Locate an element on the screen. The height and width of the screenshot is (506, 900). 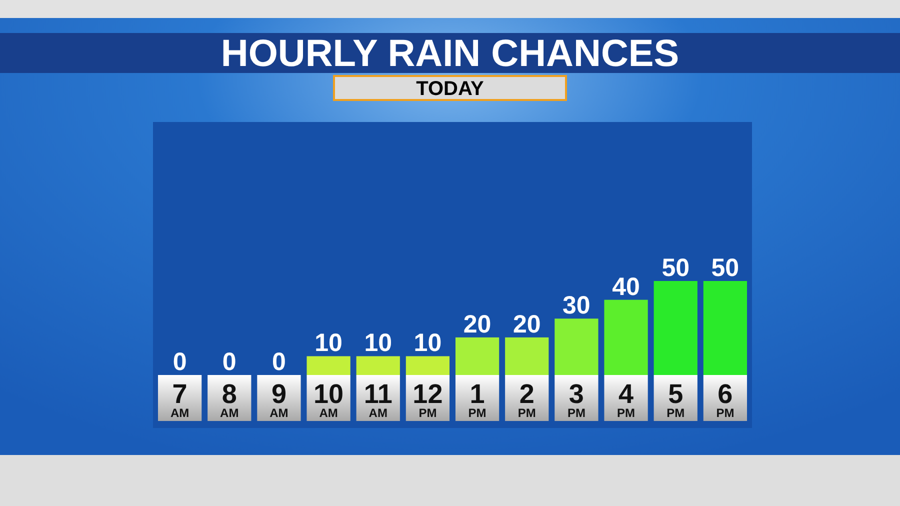
x-tick-label: 3 PM is located at coordinates (576, 399).